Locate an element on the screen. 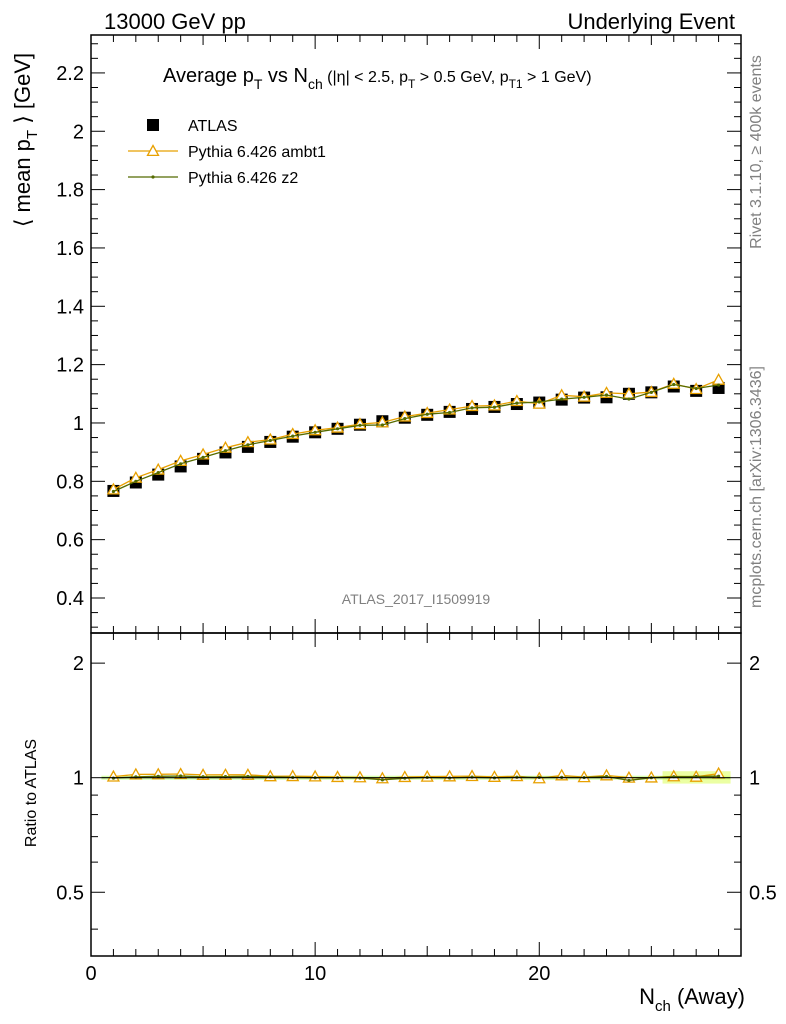  main-y-tick-label: 0.4 is located at coordinates (70, 599).